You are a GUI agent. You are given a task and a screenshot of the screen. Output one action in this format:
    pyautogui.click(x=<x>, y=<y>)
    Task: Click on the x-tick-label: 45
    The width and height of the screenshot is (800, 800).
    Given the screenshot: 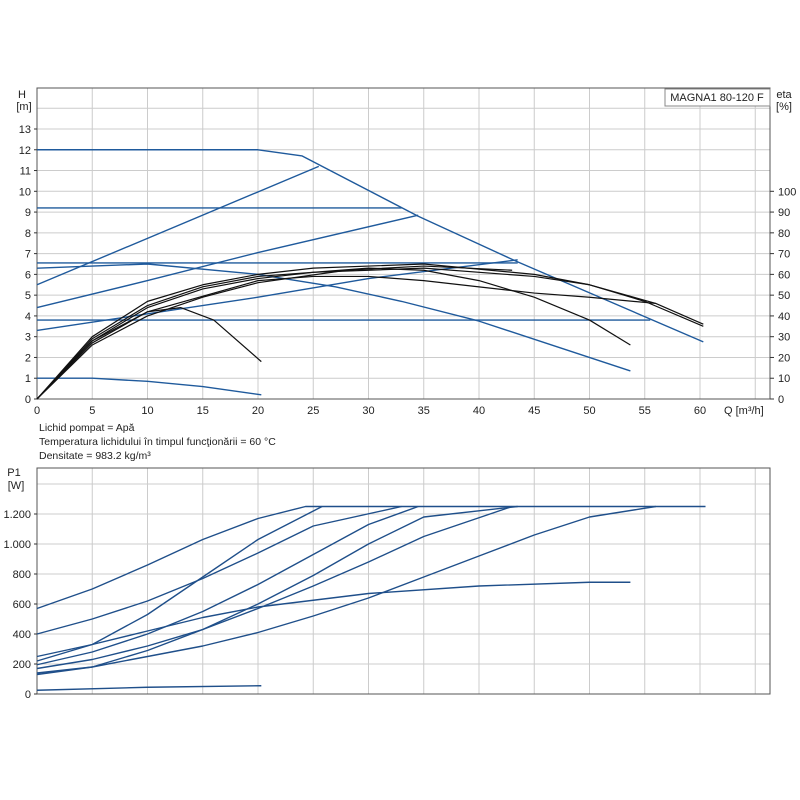 What is the action you would take?
    pyautogui.click(x=534, y=411)
    